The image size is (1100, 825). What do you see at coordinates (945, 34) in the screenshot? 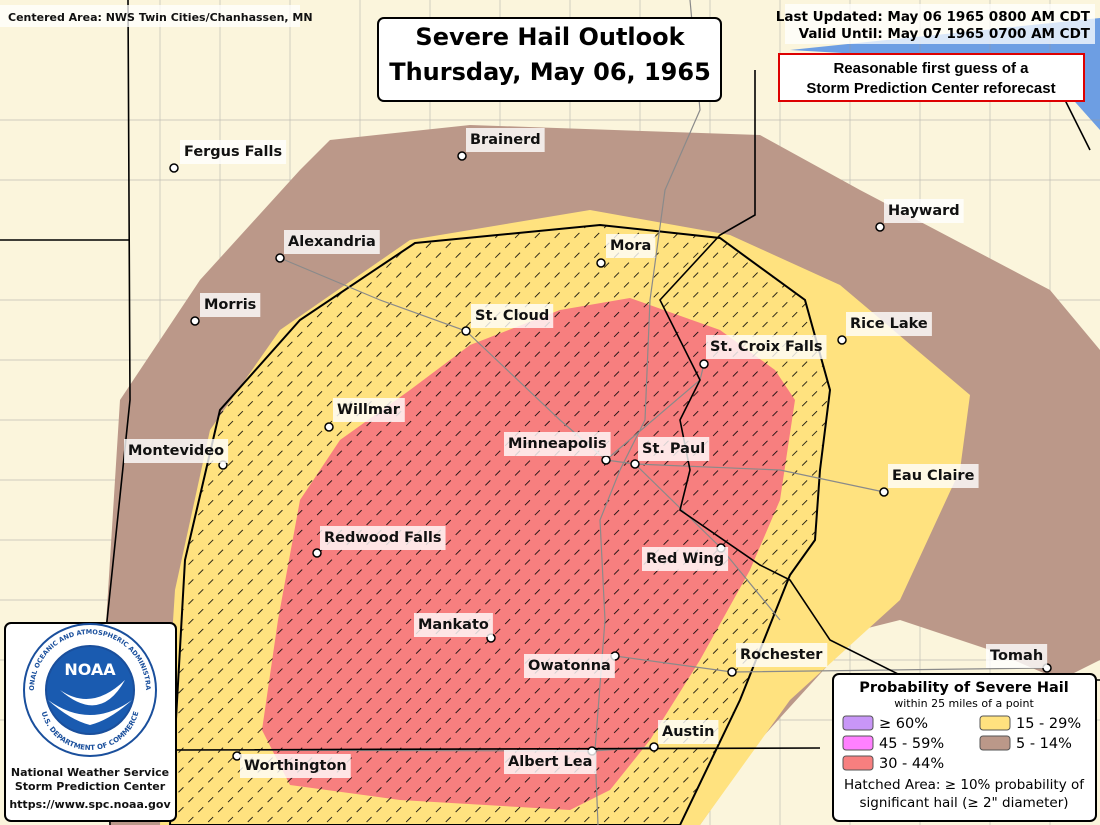
I see `valid-until: Valid Until: May 07 1965 0700 AM CDT` at bounding box center [945, 34].